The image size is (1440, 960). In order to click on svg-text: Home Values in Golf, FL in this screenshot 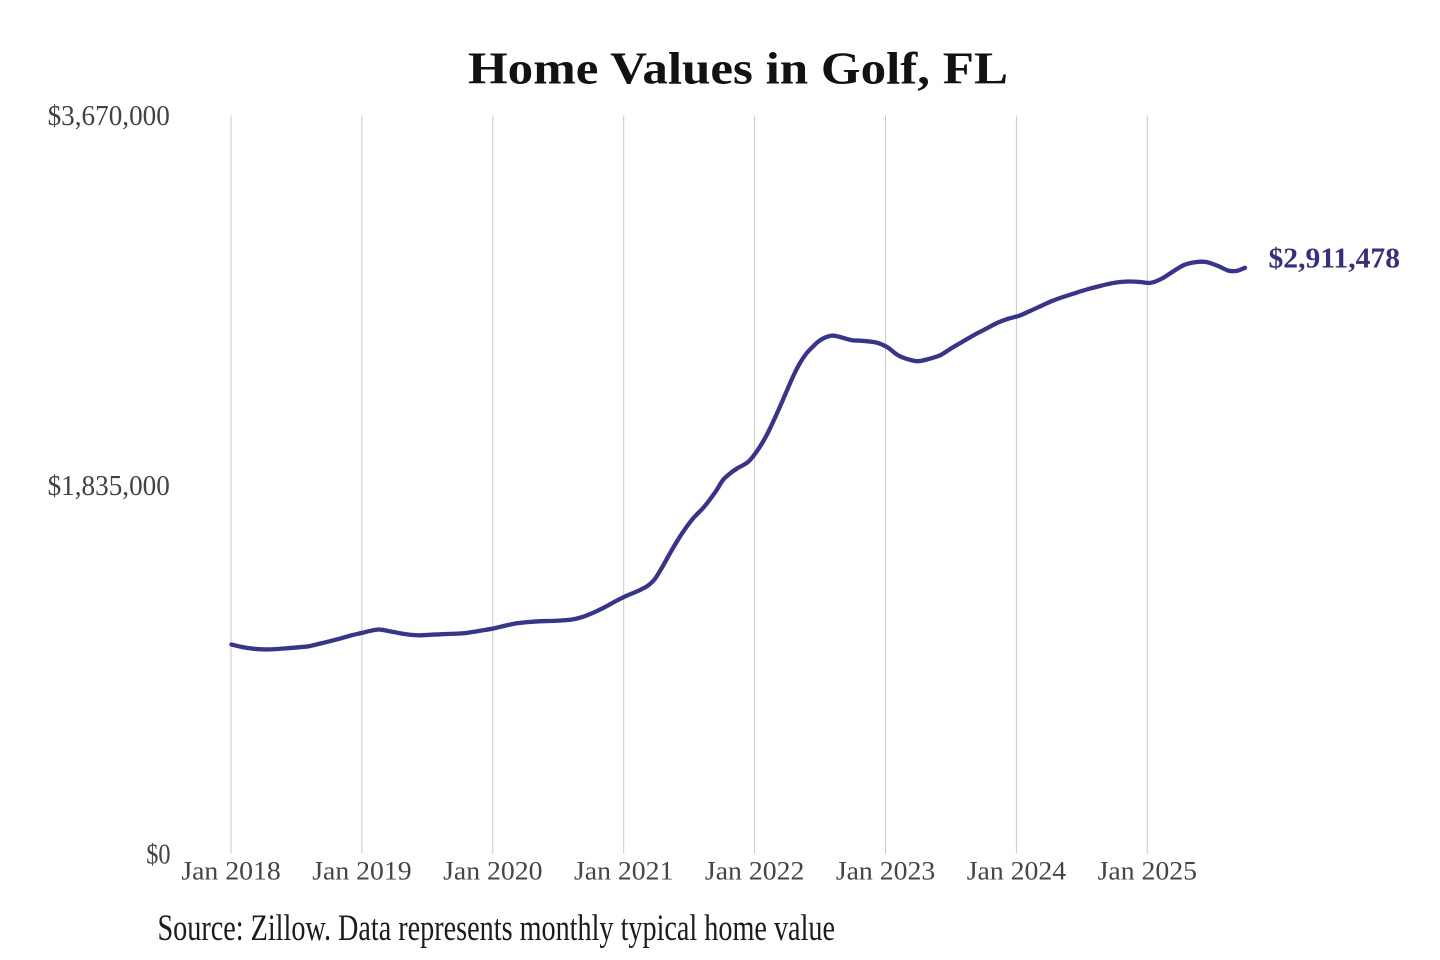, I will do `click(738, 68)`.